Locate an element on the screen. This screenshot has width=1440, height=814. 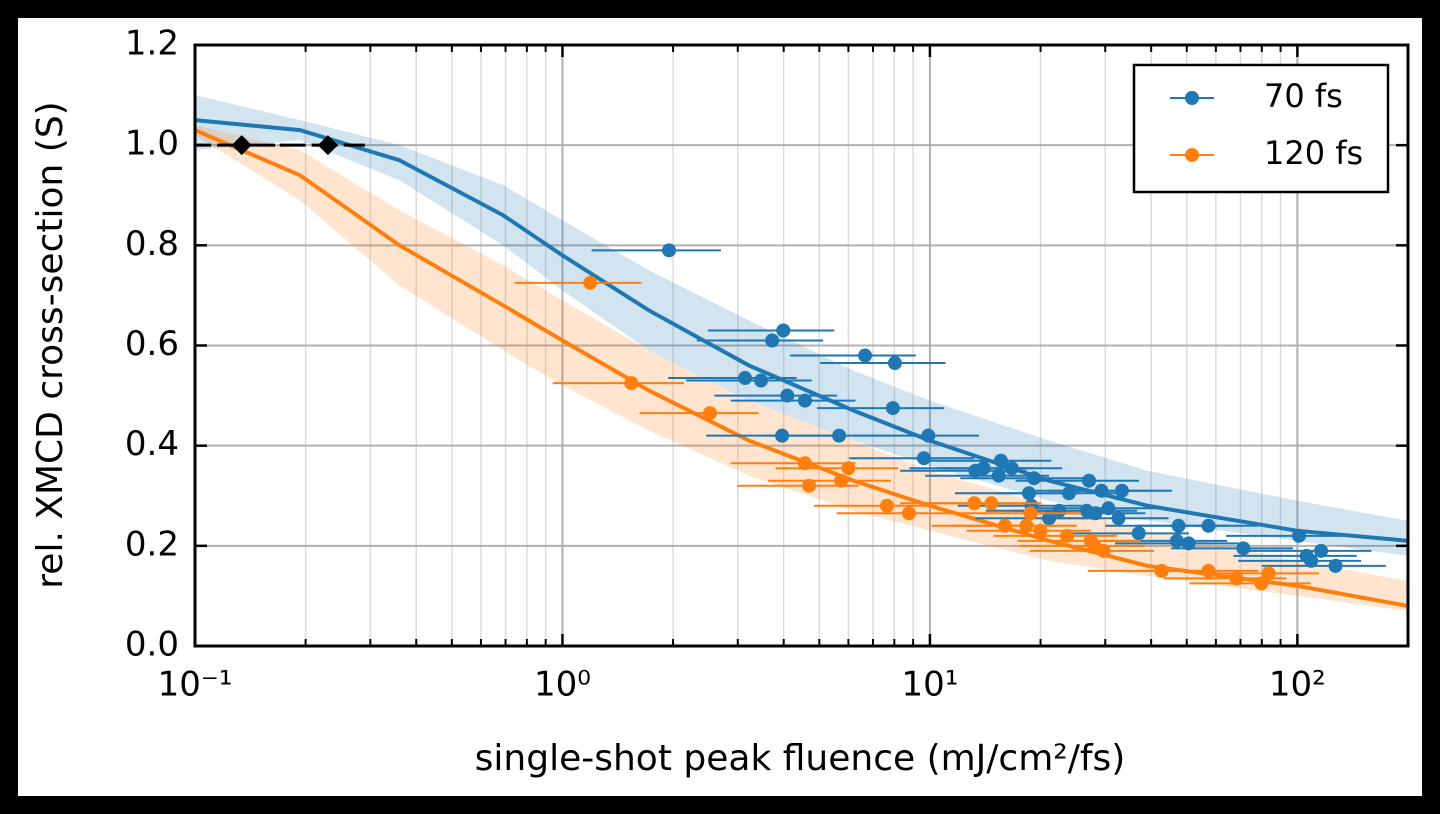
y-tick-label: 0.8 is located at coordinates (152, 244).